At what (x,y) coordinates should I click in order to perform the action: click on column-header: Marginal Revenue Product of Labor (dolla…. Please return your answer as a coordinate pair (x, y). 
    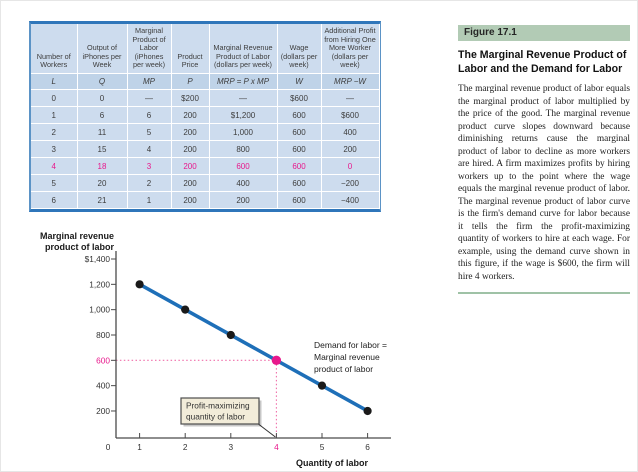
    Looking at the image, I should click on (243, 49).